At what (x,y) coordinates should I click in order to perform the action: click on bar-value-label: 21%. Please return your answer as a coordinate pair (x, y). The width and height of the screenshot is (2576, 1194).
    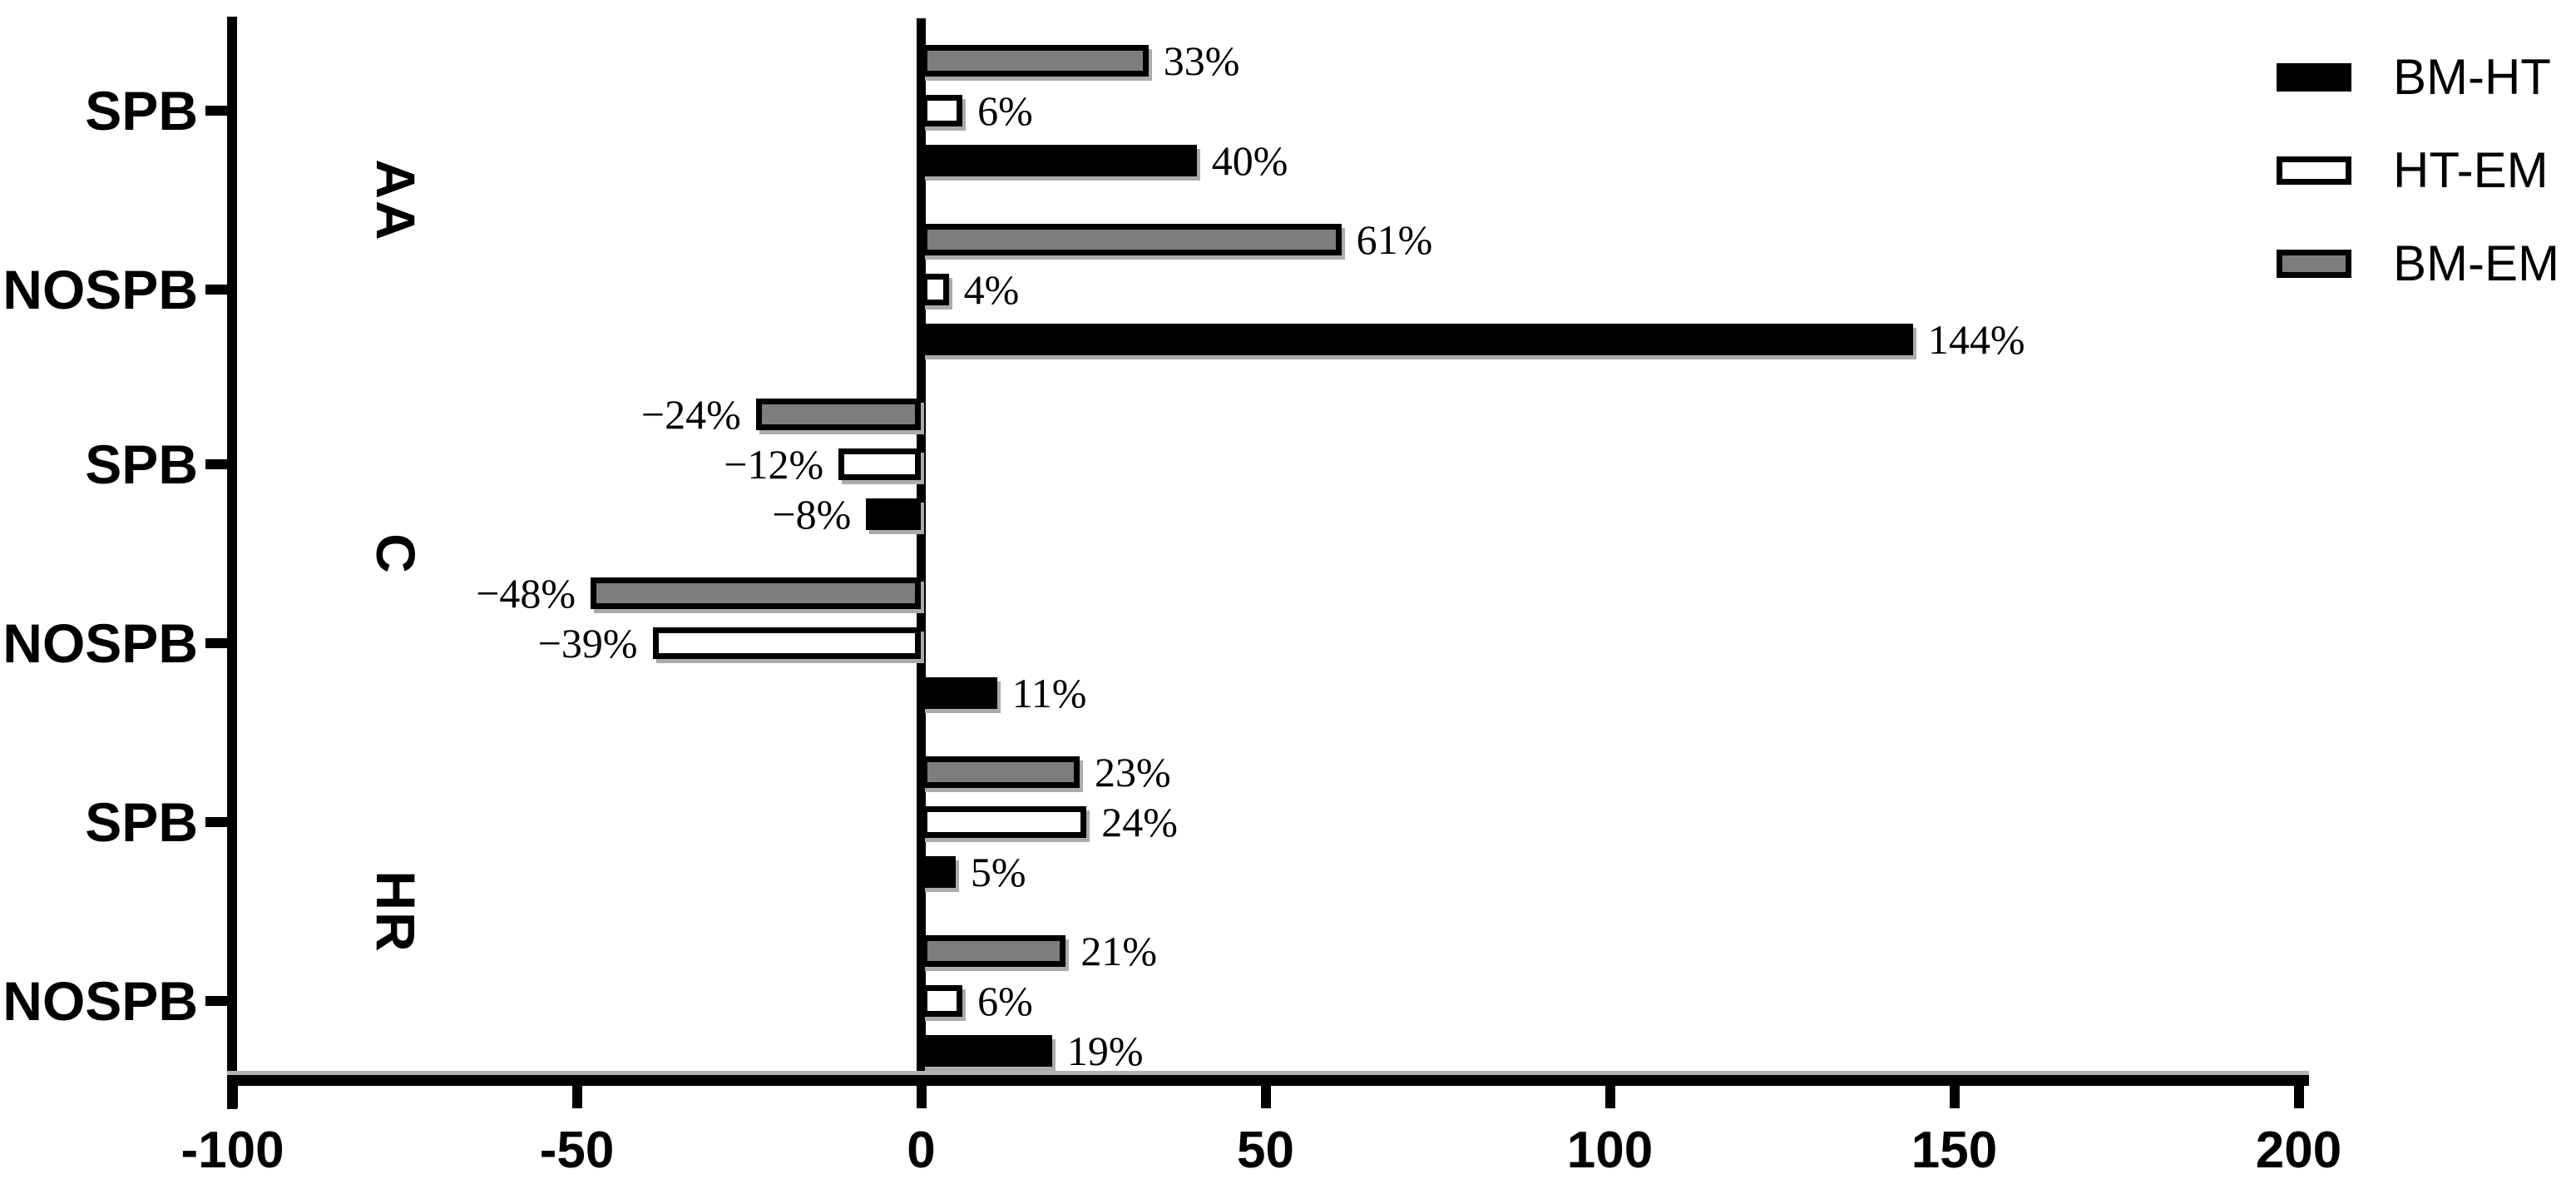
    Looking at the image, I should click on (1119, 951).